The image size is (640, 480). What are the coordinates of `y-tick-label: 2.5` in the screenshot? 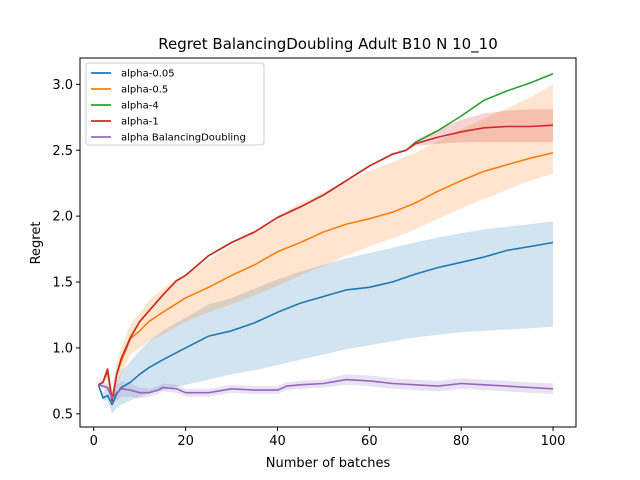 It's located at (62, 151).